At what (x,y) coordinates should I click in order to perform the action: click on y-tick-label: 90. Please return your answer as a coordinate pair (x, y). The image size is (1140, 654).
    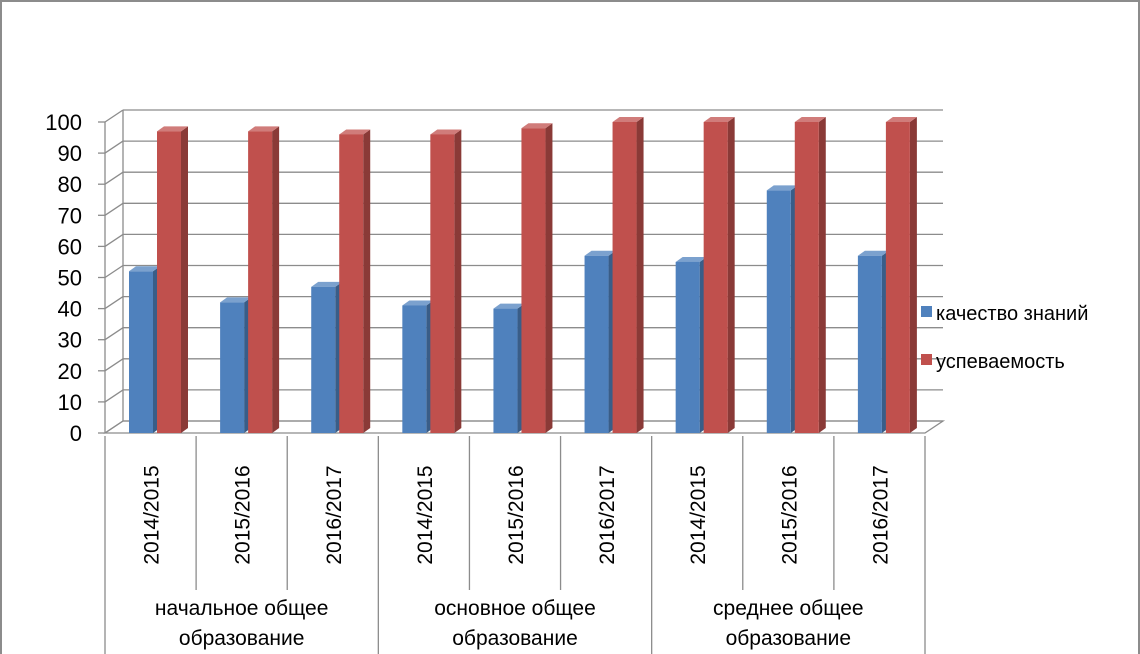
    Looking at the image, I should click on (70, 153).